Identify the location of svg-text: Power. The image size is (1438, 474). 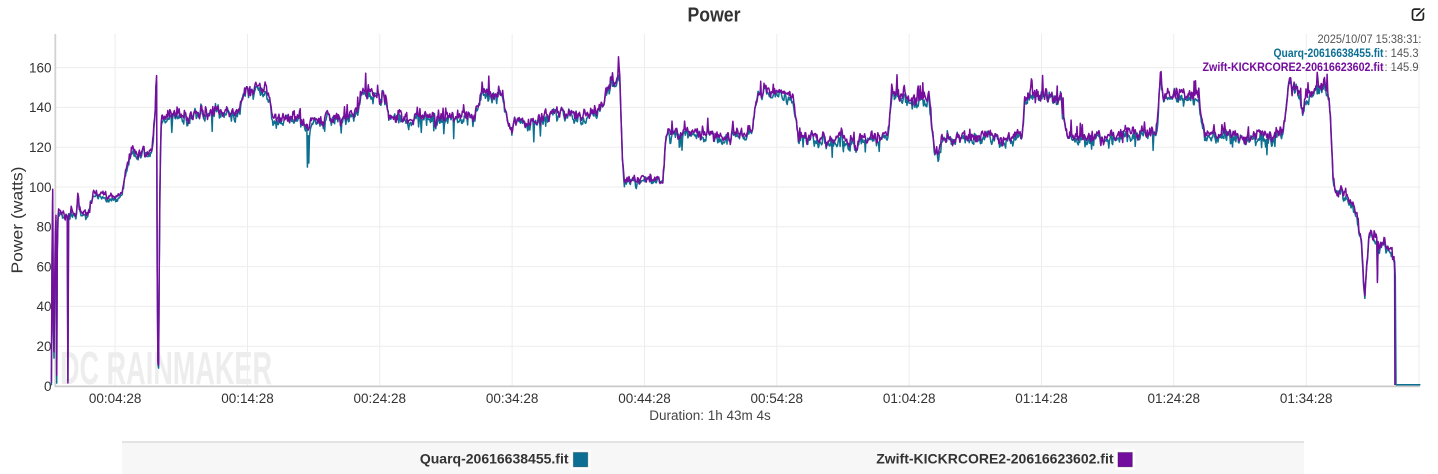
(714, 16).